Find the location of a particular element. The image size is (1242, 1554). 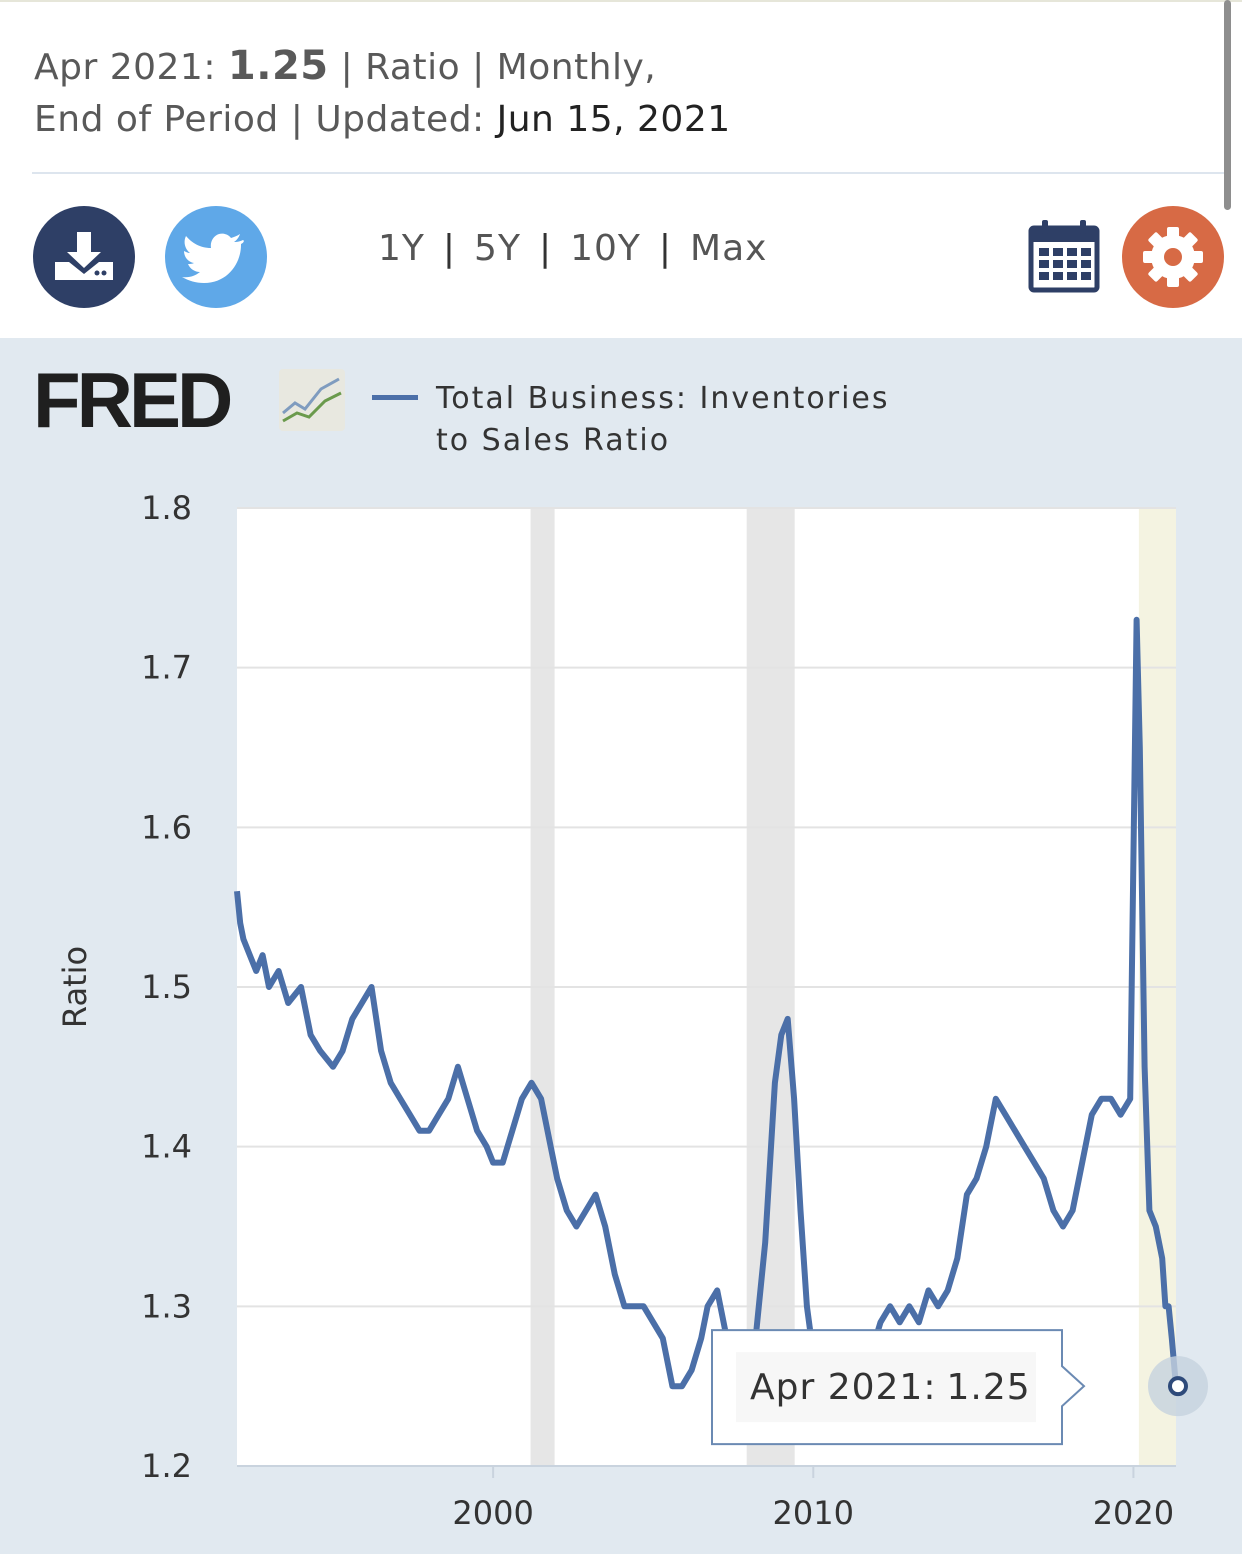

y-tick-label: 1.7 is located at coordinates (166, 668).